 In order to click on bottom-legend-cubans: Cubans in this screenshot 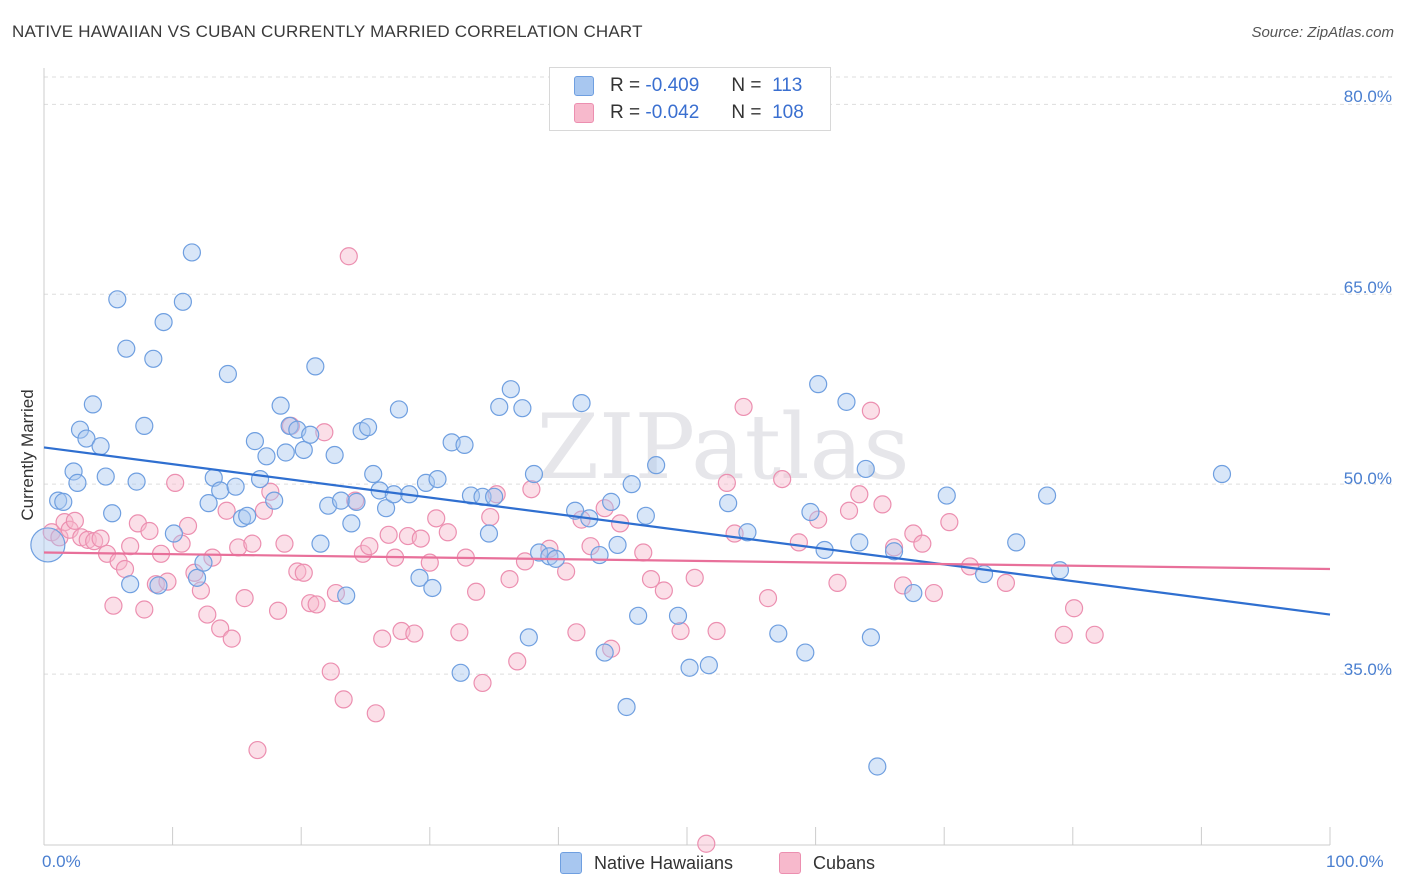, I will do `click(827, 863)`.